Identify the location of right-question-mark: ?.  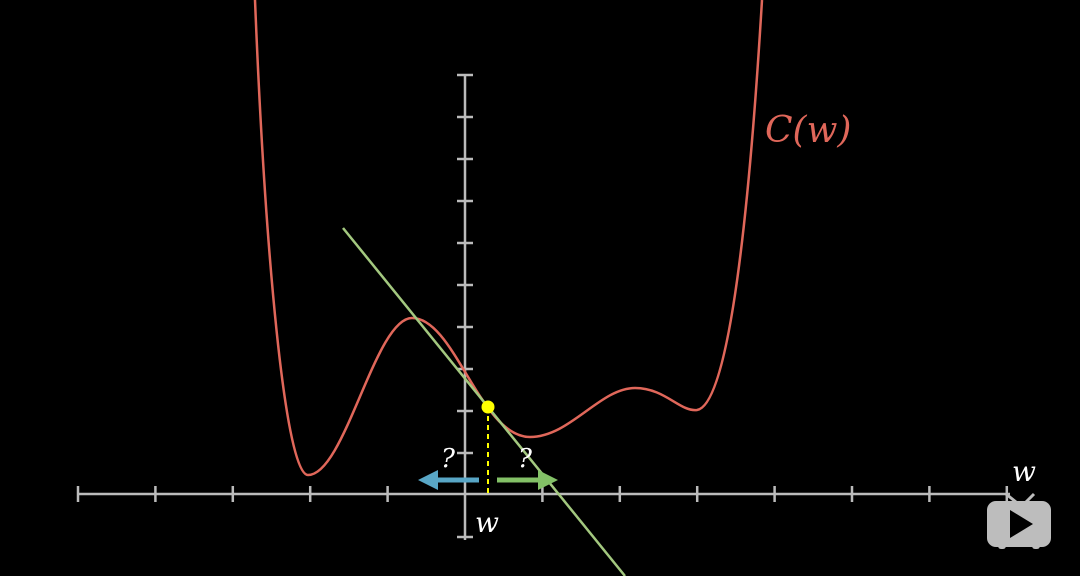
(525, 459).